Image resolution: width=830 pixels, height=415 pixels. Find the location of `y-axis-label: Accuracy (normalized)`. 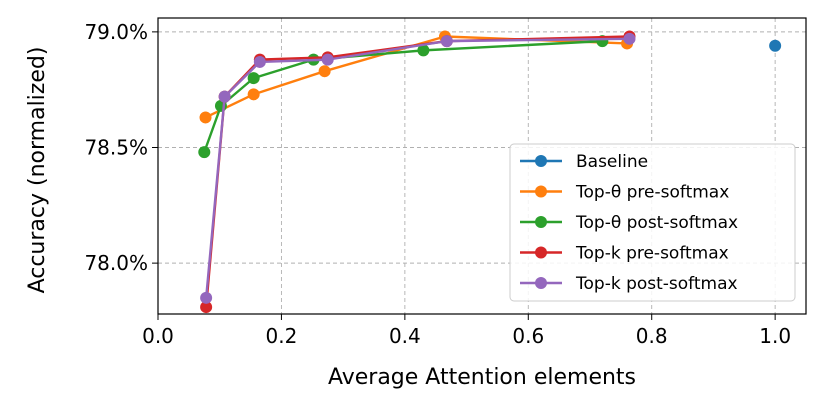

y-axis-label: Accuracy (normalized) is located at coordinates (37, 170).